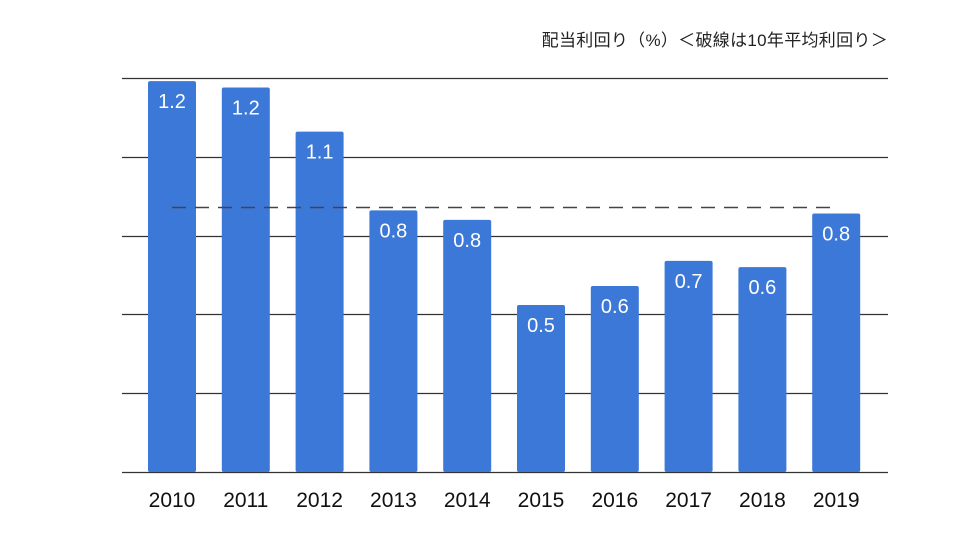 This screenshot has height=540, width=960. What do you see at coordinates (714, 40) in the screenshot?
I see `chart-title: 配当利回り（%）＜破線は10年平均利回り＞` at bounding box center [714, 40].